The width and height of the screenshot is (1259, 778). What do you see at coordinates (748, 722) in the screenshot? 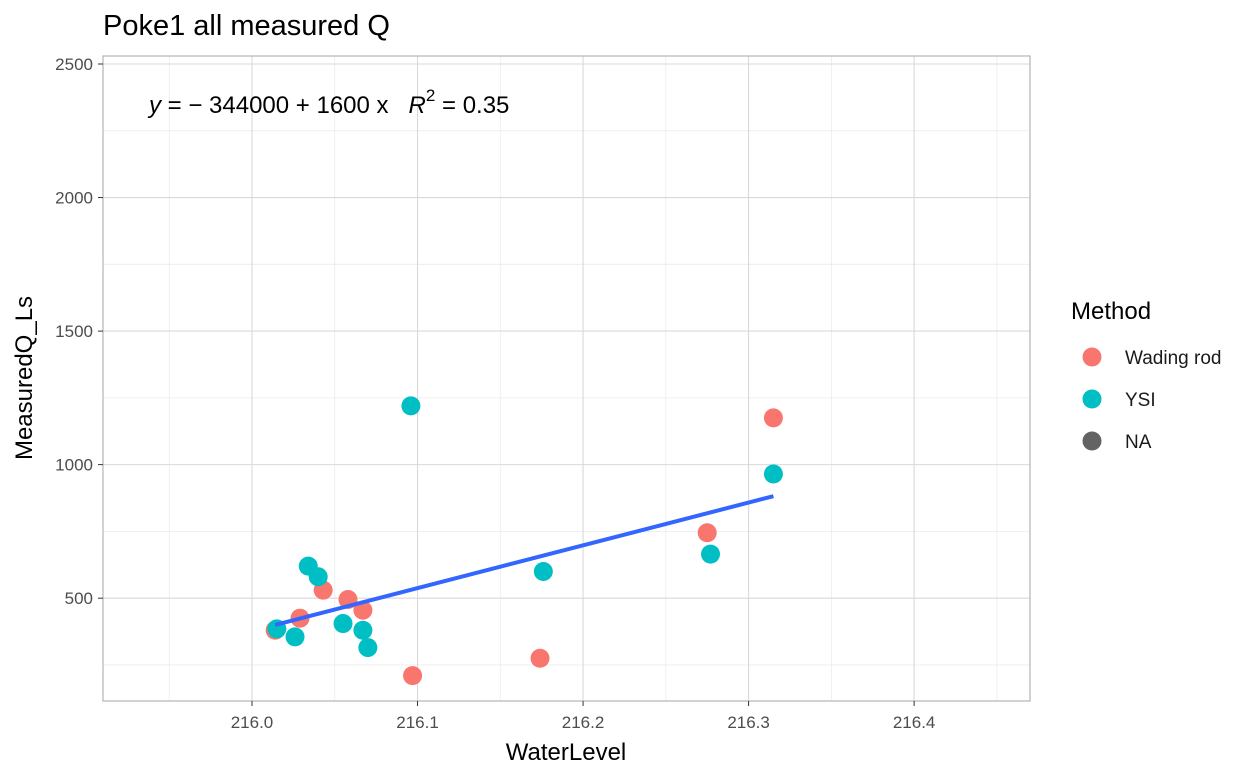
I see `x-tick-label: 216.3` at bounding box center [748, 722].